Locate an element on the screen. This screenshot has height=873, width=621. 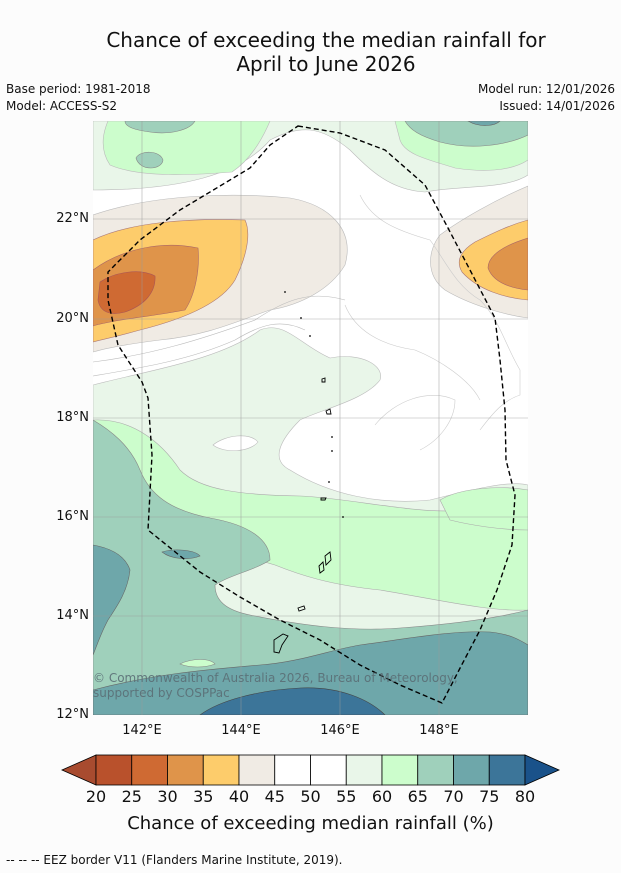
island-pagan is located at coordinates (328, 411).